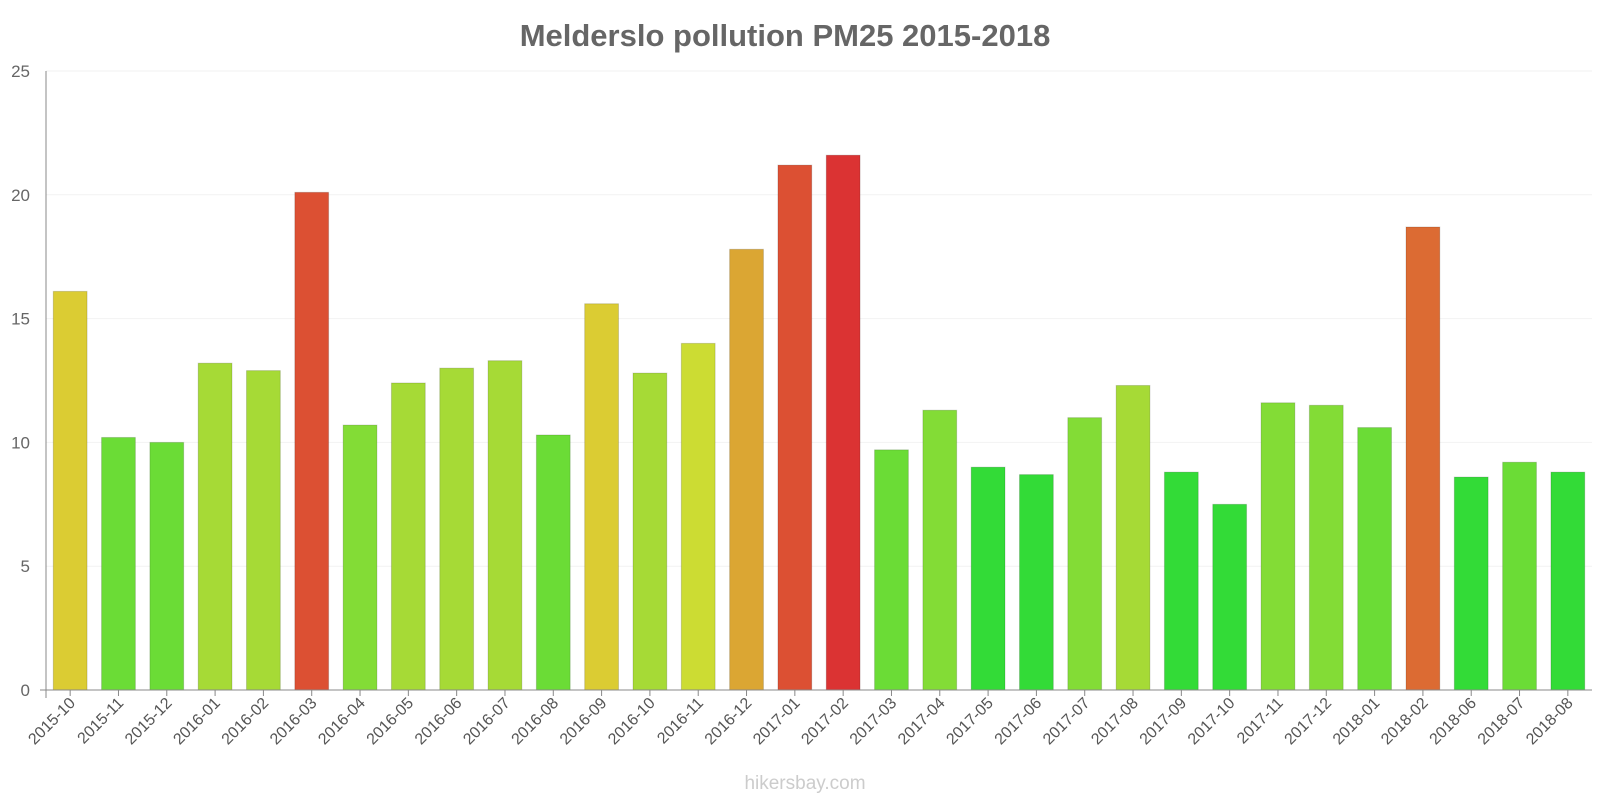  I want to click on bar-2017-06: 2017-06: 8.7, so click(1036, 582).